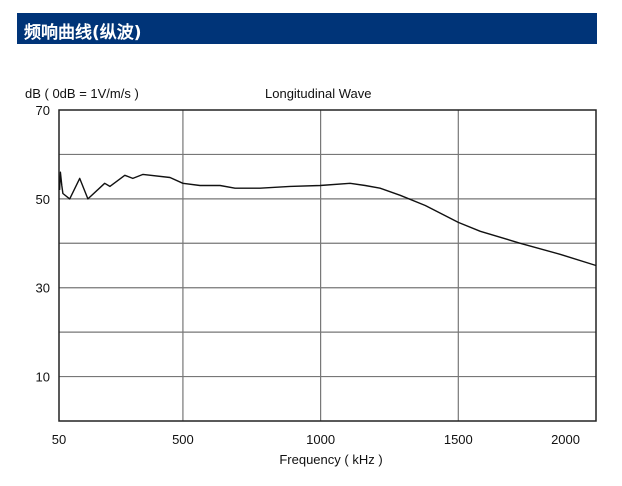 This screenshot has height=486, width=622. Describe the element at coordinates (82, 93) in the screenshot. I see `y-axis-label: dB ( 0dB = 1V/m/s )` at that location.